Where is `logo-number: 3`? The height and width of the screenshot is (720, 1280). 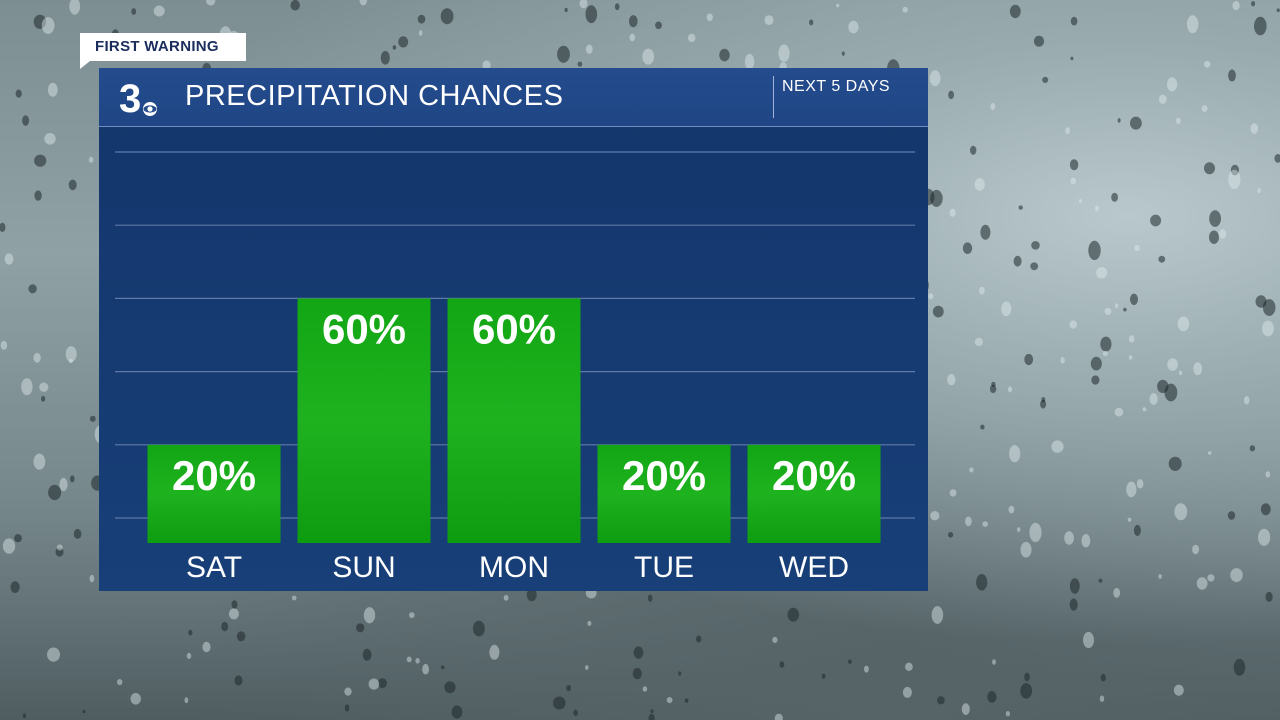 logo-number: 3 is located at coordinates (130, 98).